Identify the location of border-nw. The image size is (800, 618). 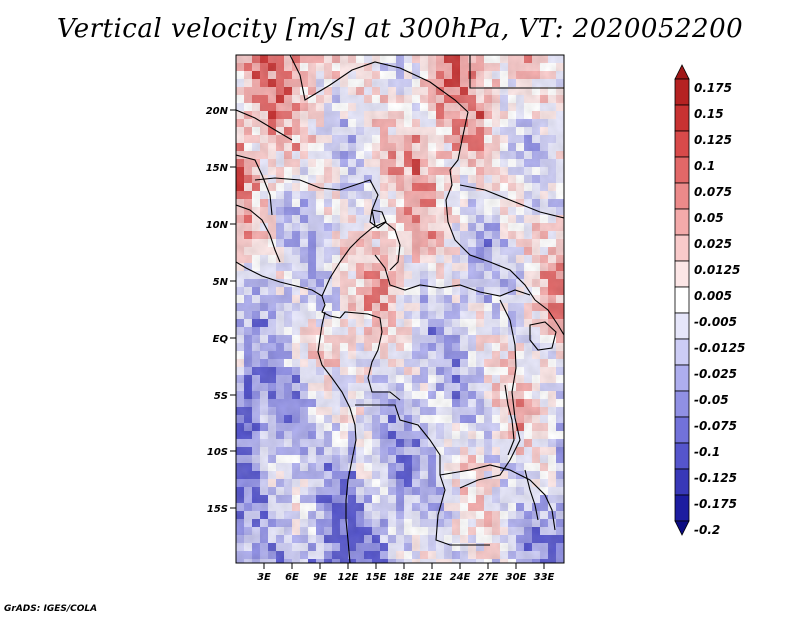
(254, 185).